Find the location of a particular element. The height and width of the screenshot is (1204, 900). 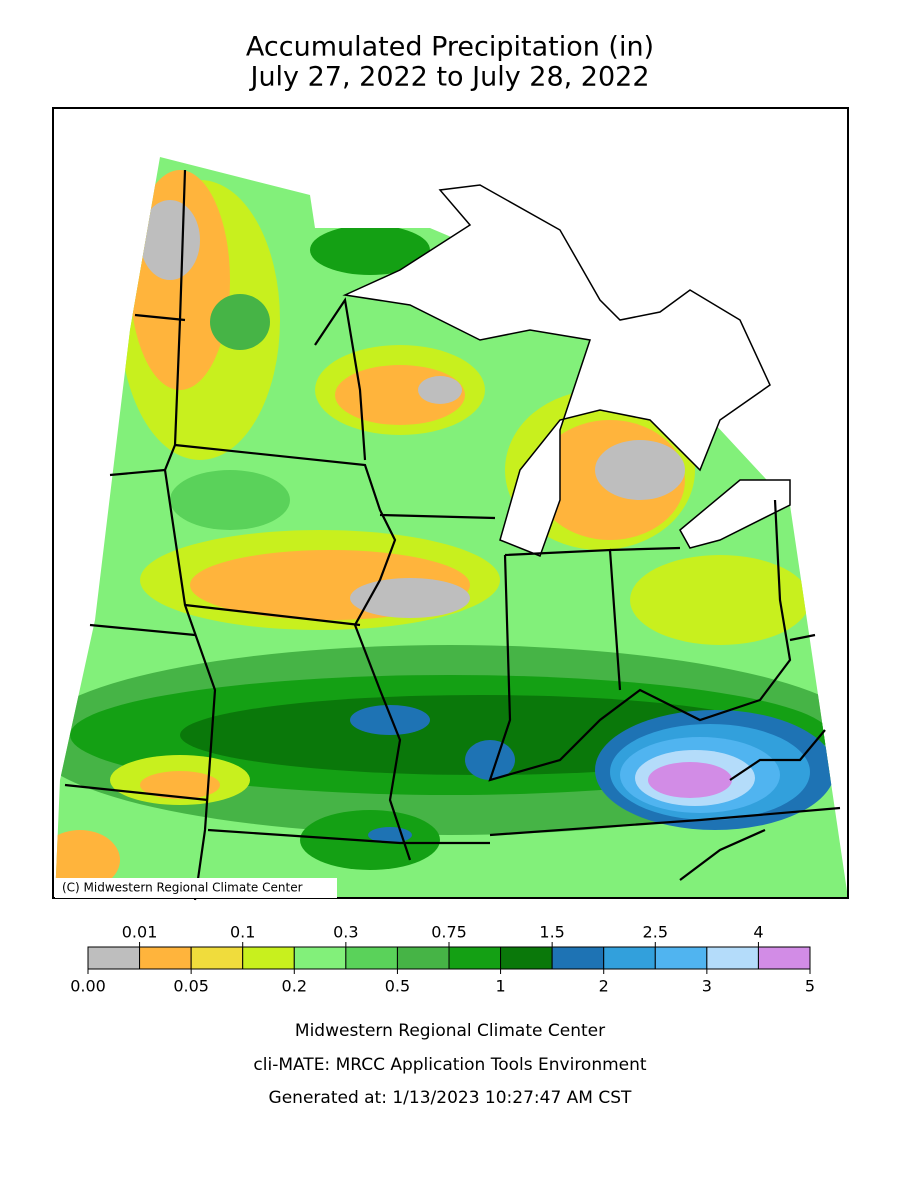

footer-line: Generated at: 1/13/2023 10:27:47 AM CST is located at coordinates (450, 1098).